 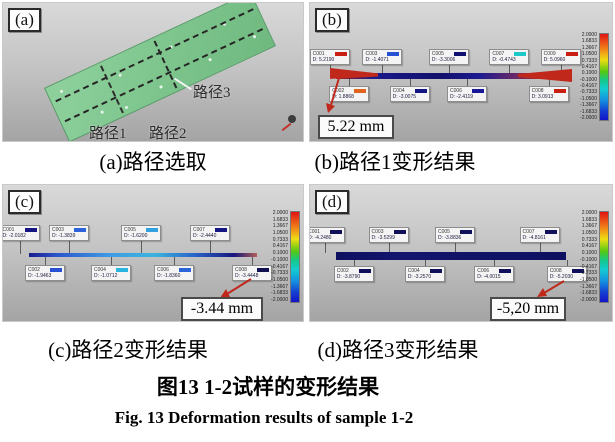 I want to click on callout-deviation-value: D: -2.4440, so click(x=205, y=236).